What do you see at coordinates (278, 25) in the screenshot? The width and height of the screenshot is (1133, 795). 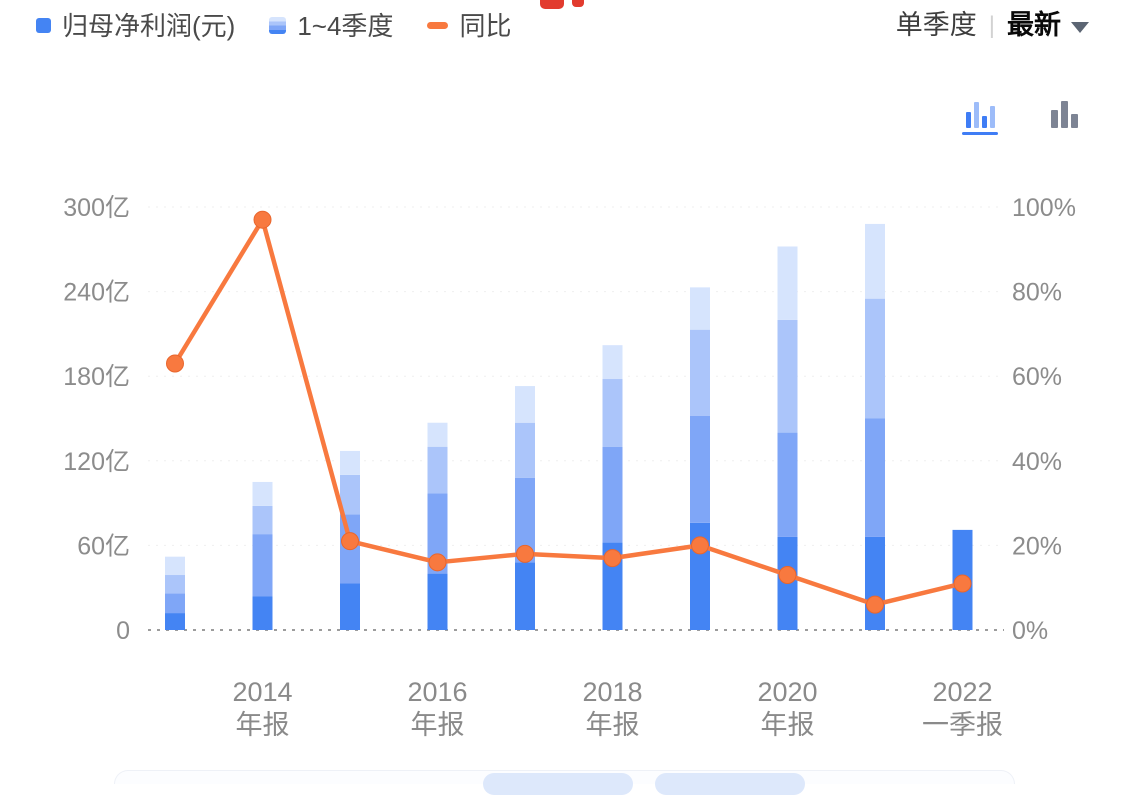 I see `quarters-swatch-icon` at bounding box center [278, 25].